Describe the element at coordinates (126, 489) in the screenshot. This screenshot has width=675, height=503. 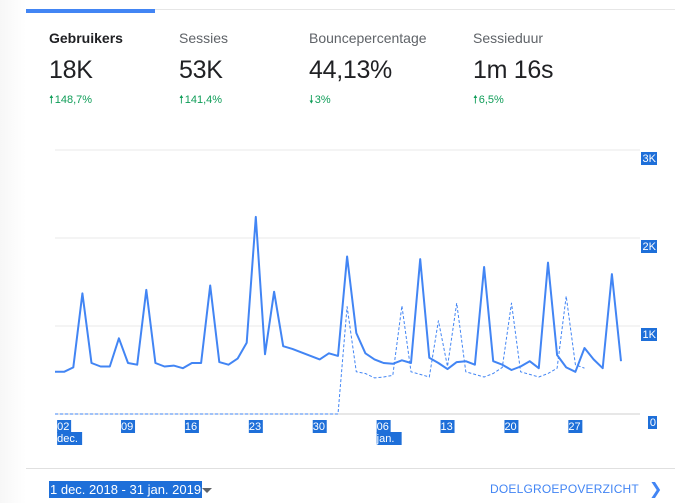
I see `date-range-selector: 1 dec. 2018 - 31 jan. 2019` at that location.